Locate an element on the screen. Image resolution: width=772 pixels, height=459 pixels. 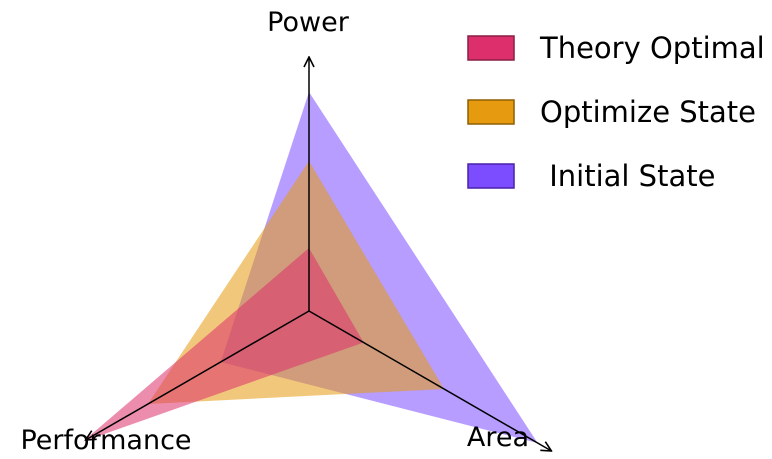
legend-label-theory-optimal: Theory Optimal is located at coordinates (652, 48).